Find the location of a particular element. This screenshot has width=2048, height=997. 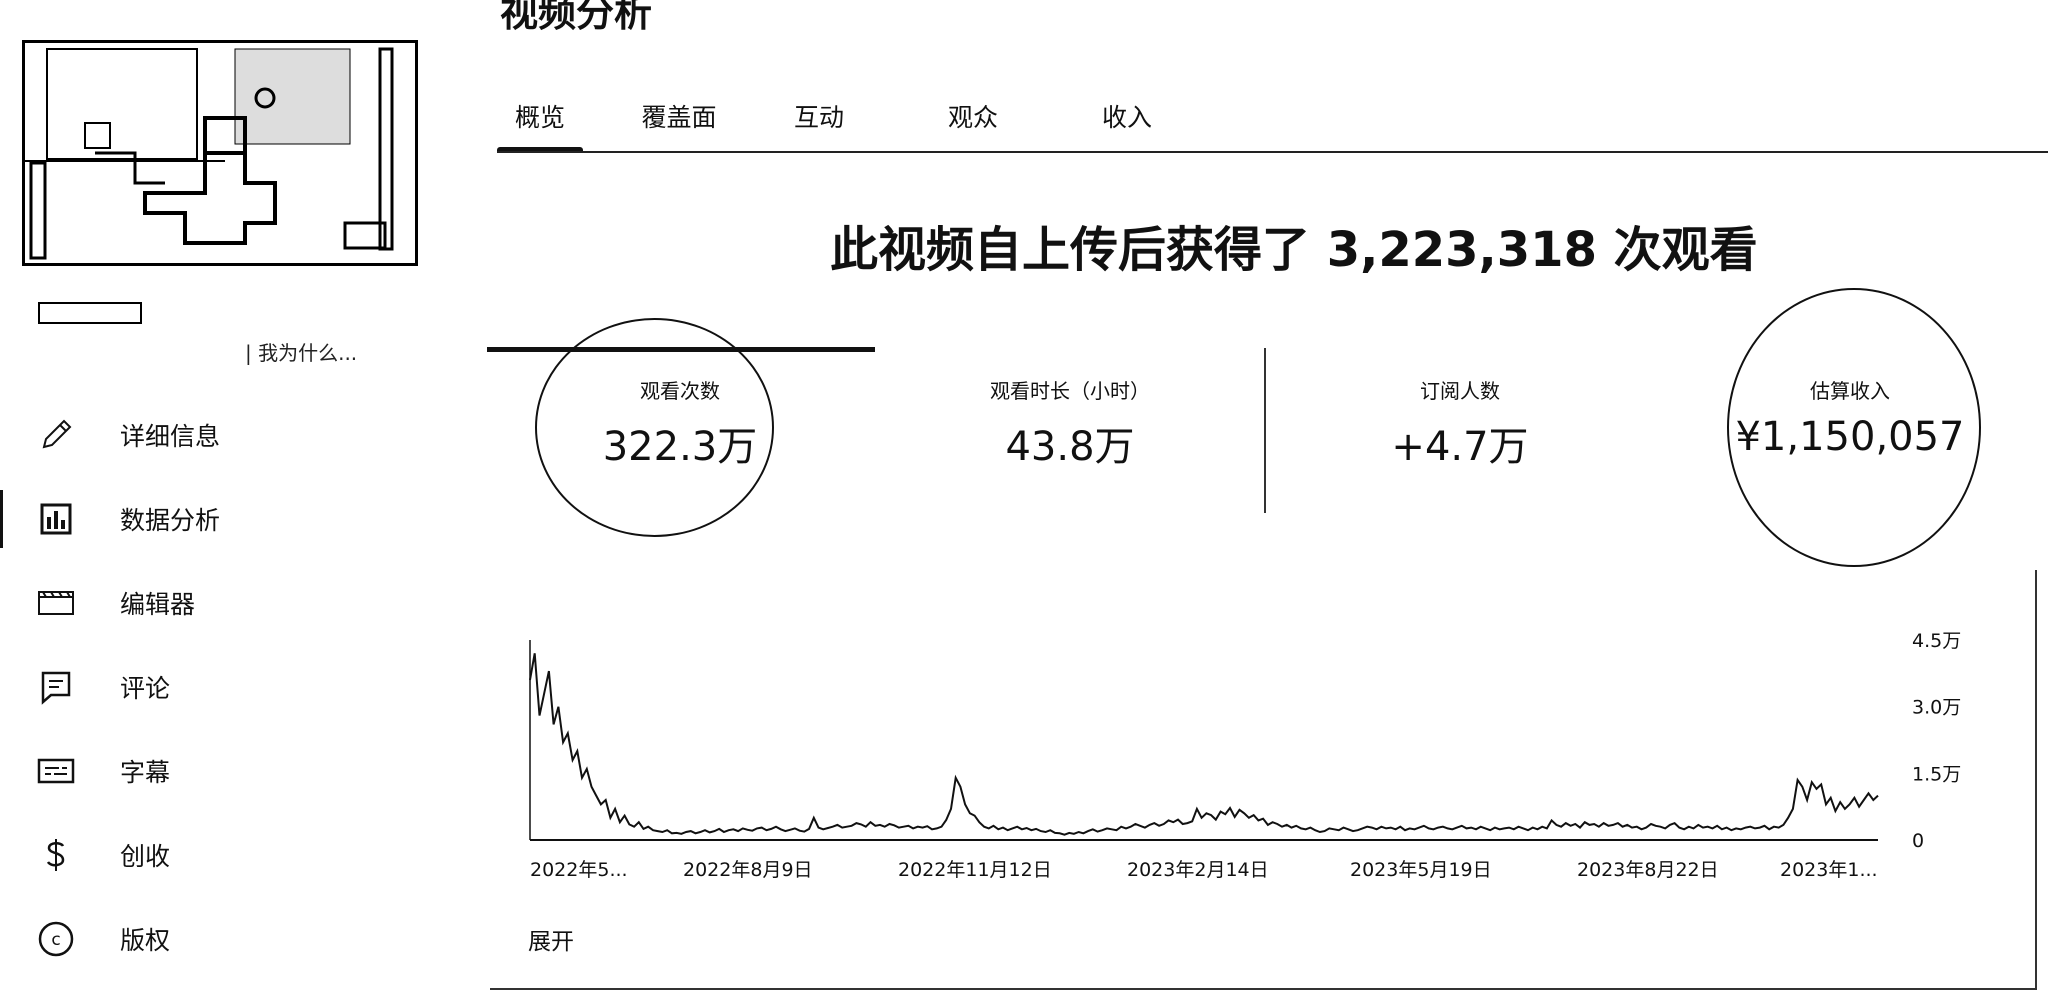

tab-revenue: 收入 is located at coordinates (1126, 117).